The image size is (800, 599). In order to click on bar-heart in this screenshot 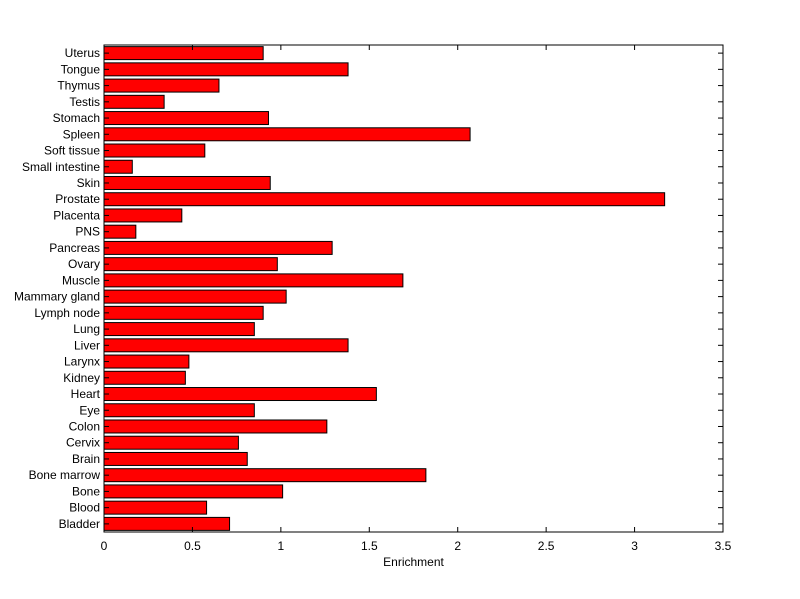, I will do `click(240, 394)`.